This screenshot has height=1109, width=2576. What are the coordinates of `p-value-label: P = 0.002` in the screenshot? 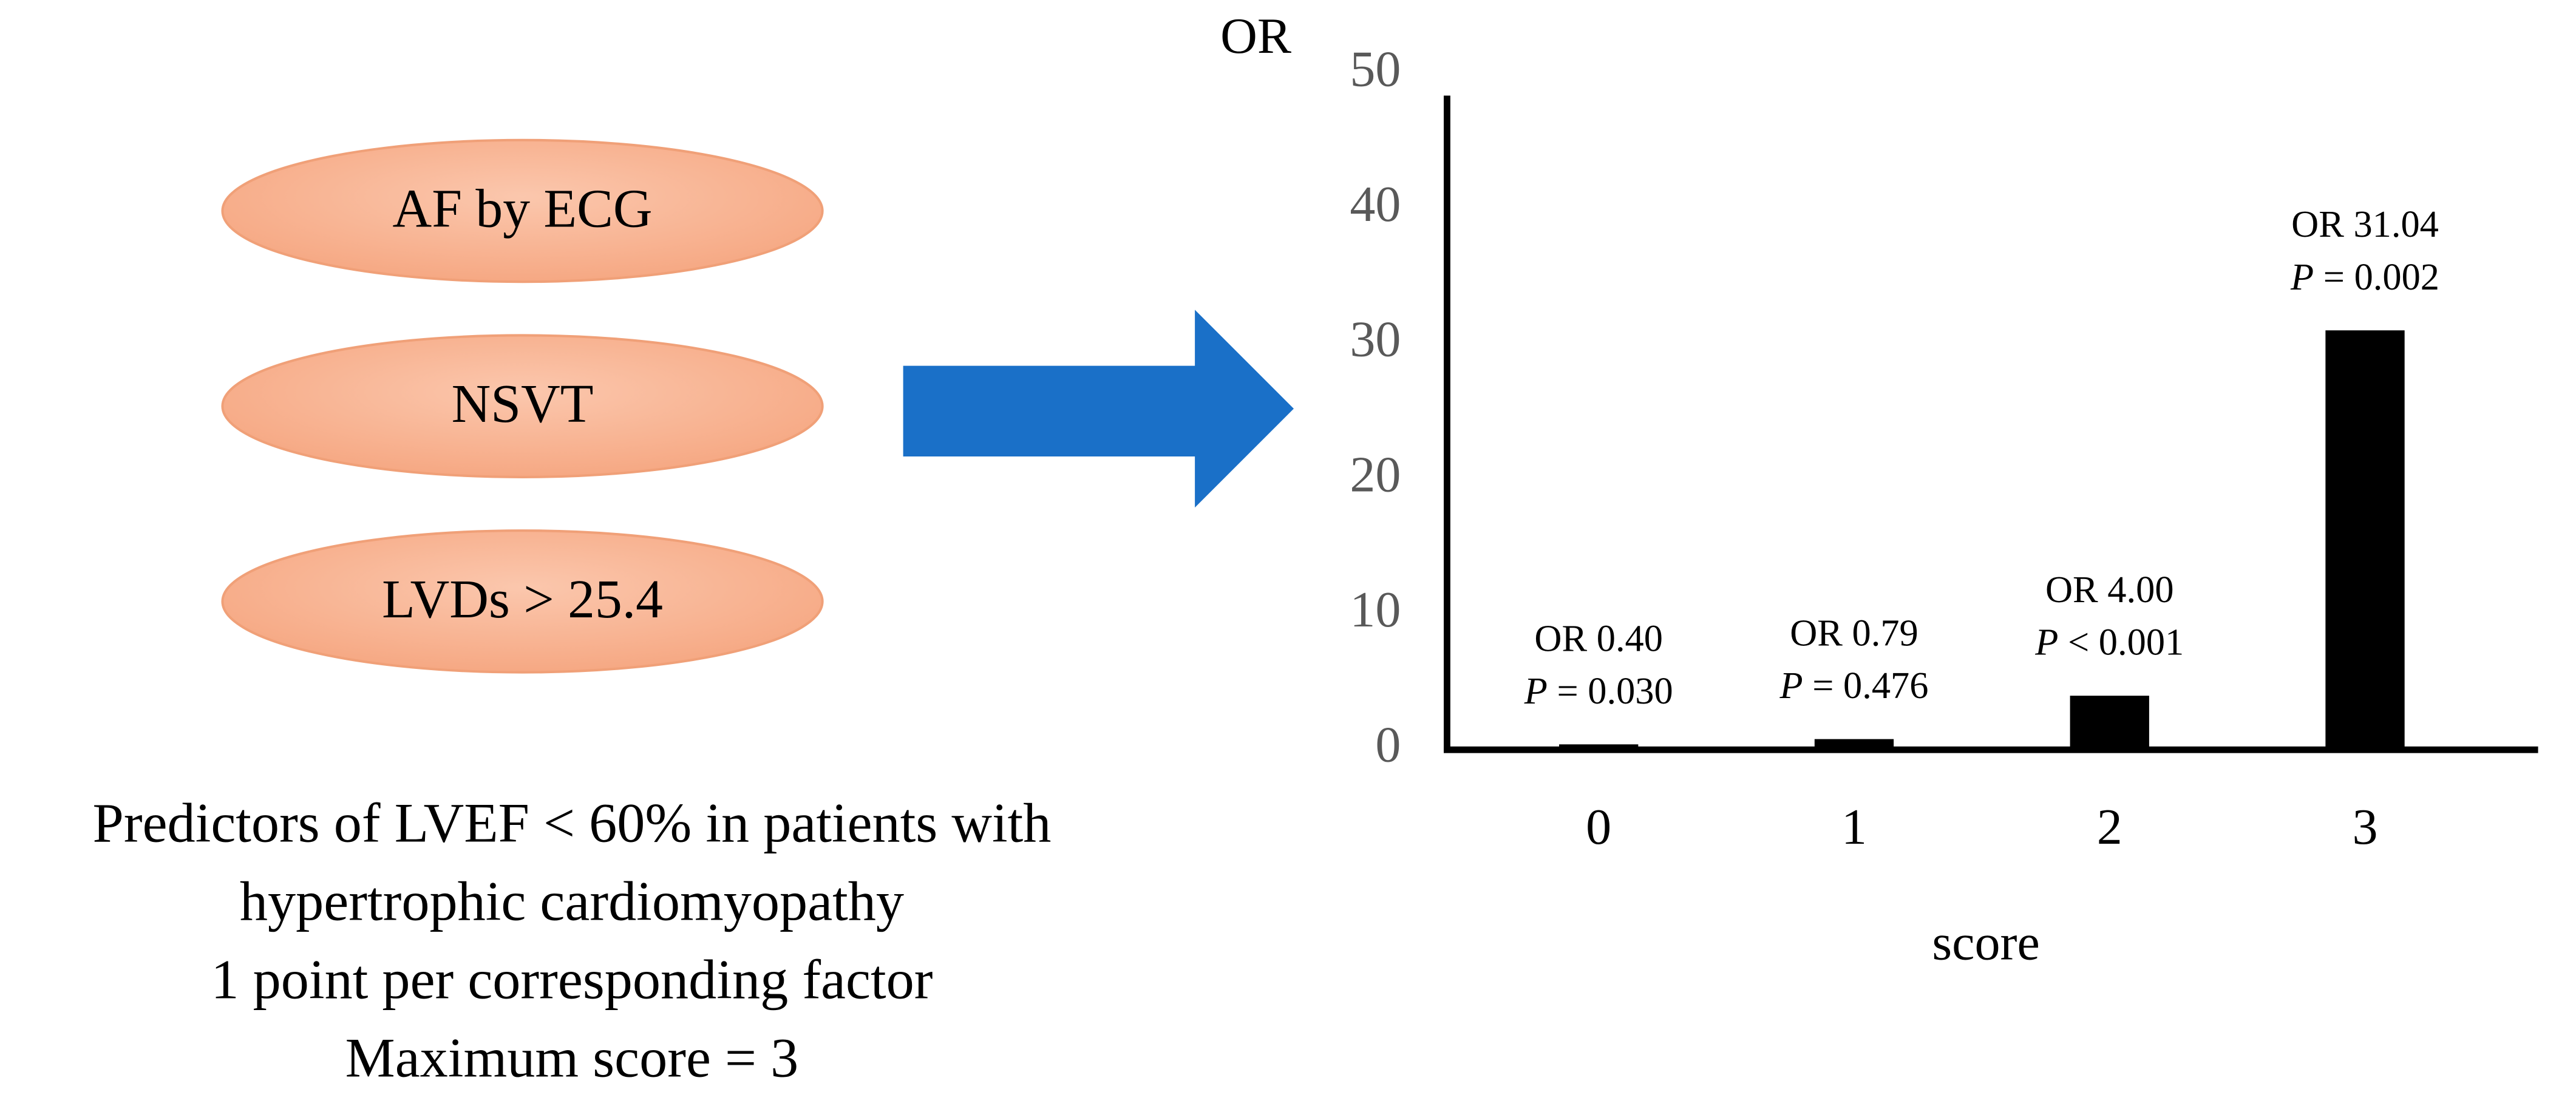 It's located at (2364, 277).